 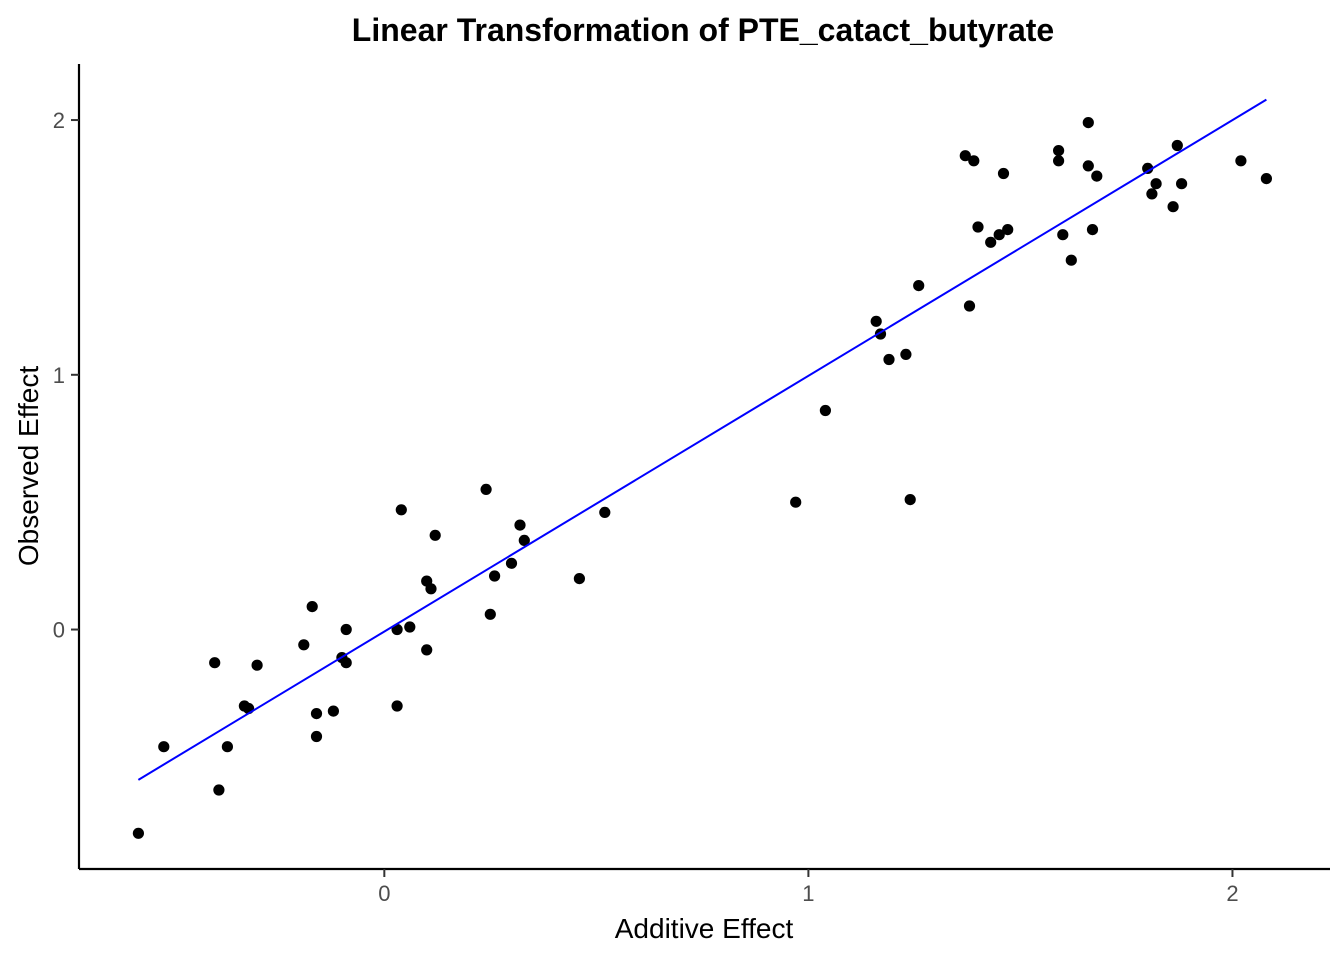 I want to click on y-axis-label: Observed Effect, so click(x=28, y=466).